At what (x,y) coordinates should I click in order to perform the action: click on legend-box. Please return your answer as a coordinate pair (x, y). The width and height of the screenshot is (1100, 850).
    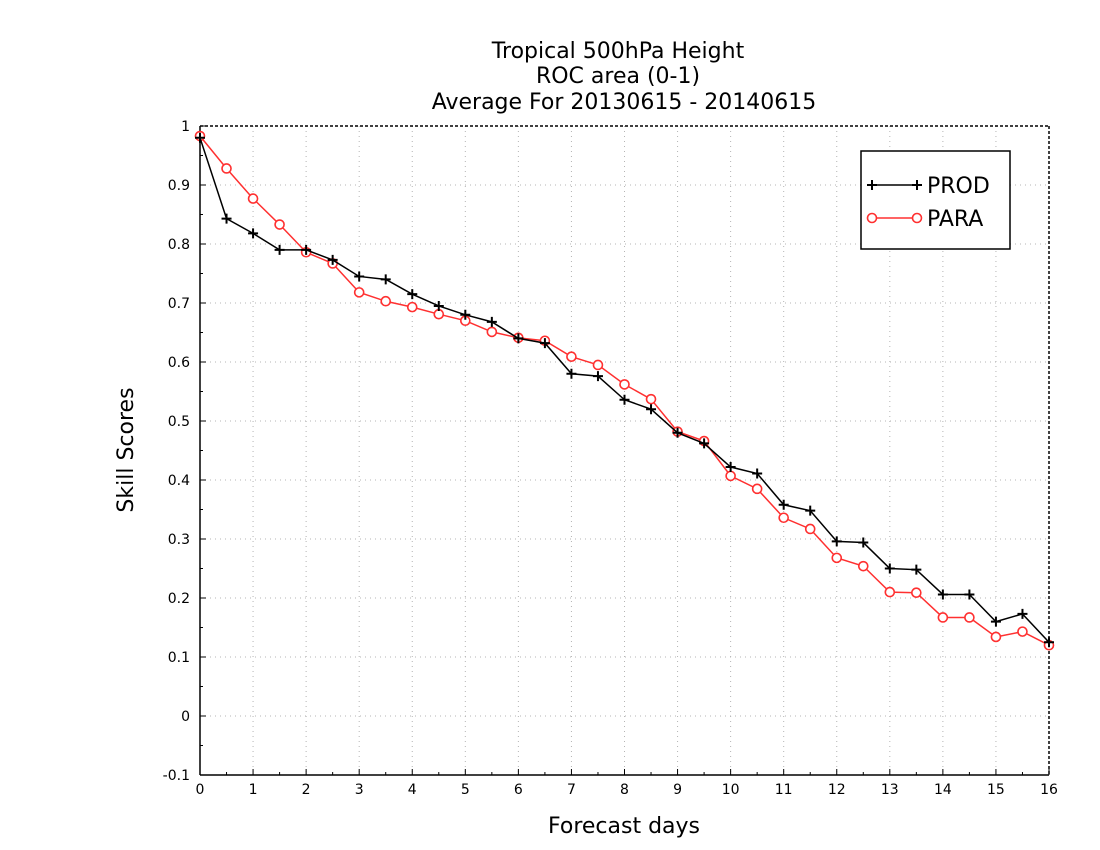
    Looking at the image, I should click on (935, 200).